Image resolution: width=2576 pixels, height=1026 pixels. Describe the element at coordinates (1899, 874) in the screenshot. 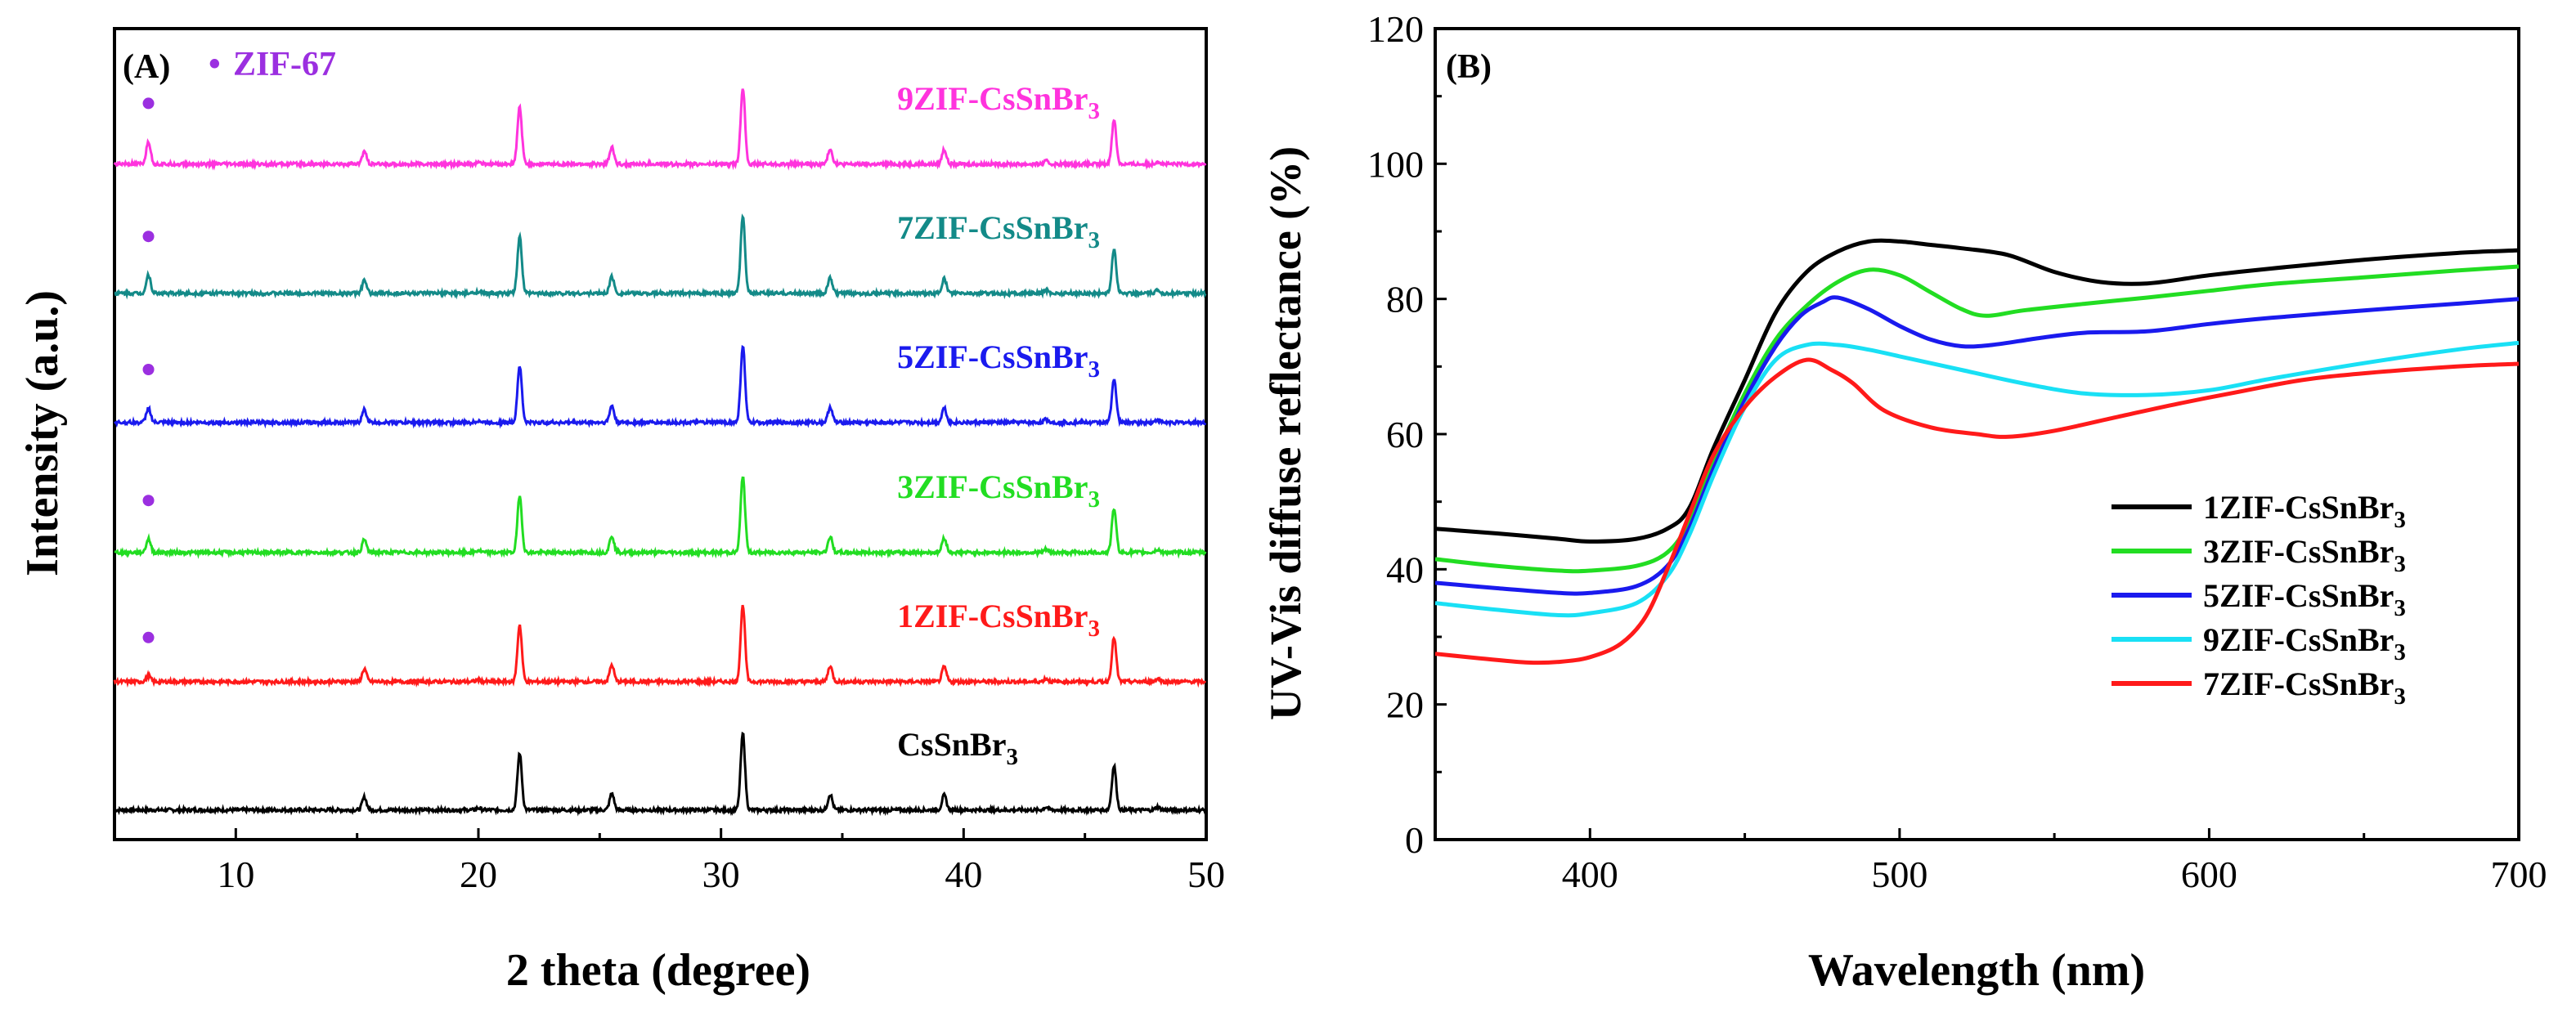

I see `panel-b-x-tick-label: 500` at that location.